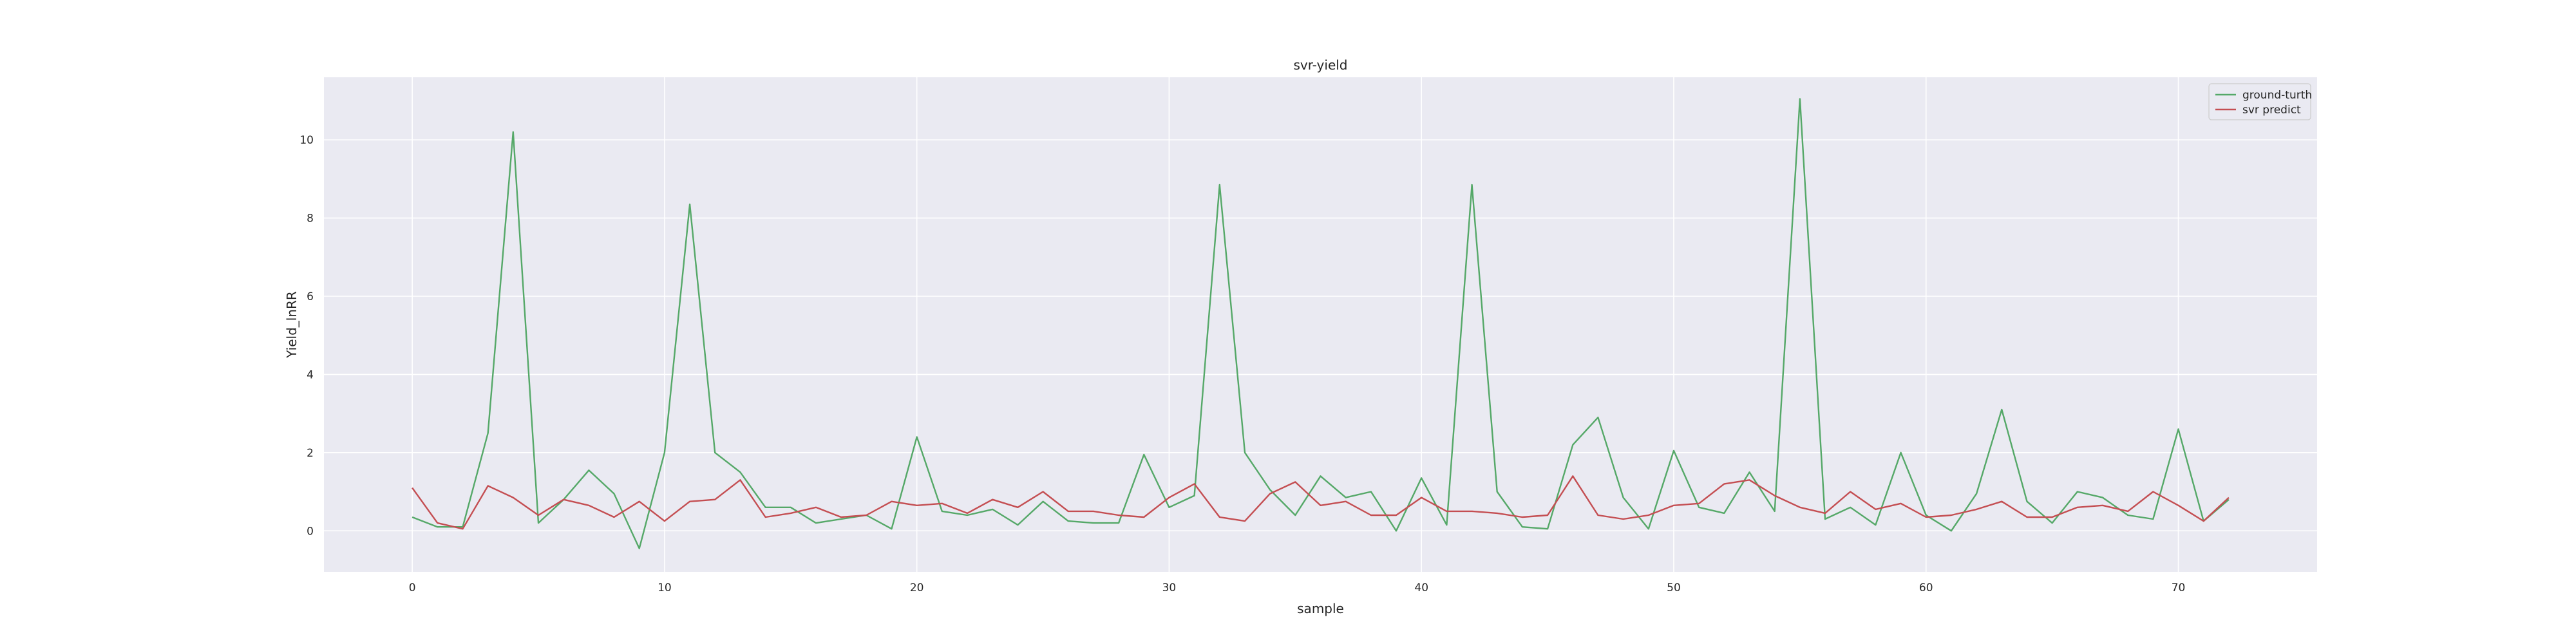 Image resolution: width=2576 pixels, height=644 pixels. I want to click on x-tick-label: 40, so click(1421, 588).